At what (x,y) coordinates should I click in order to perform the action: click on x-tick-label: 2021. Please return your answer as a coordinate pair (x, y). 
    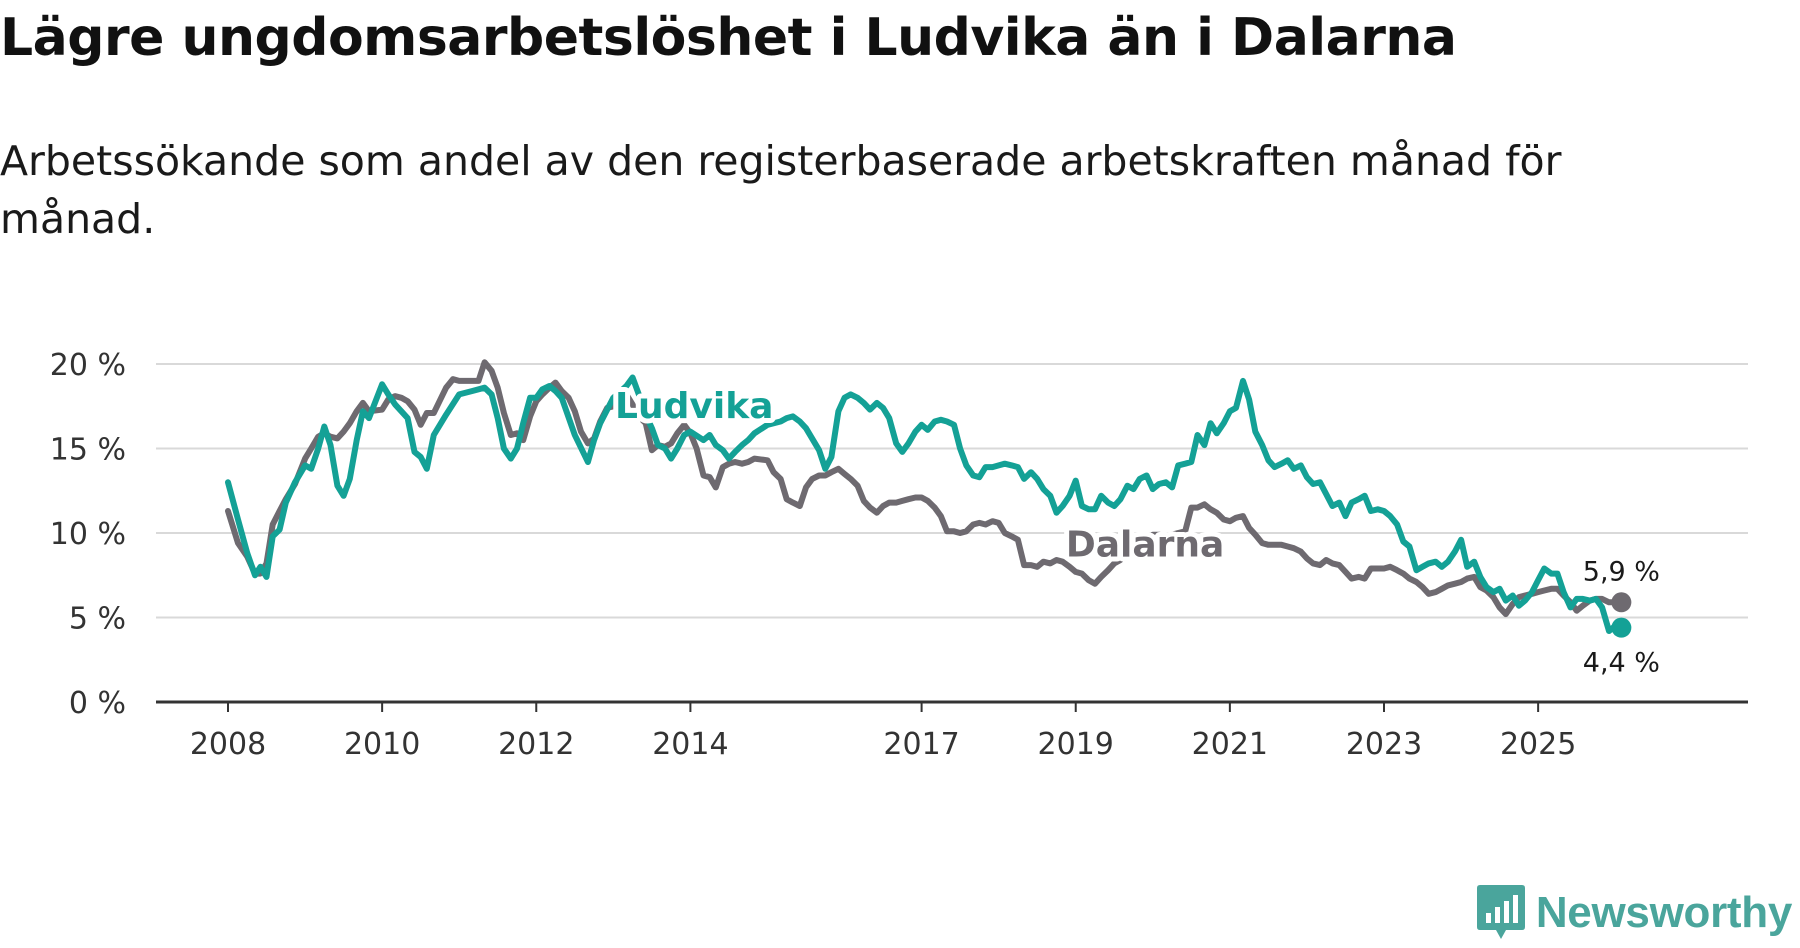
    Looking at the image, I should click on (1230, 744).